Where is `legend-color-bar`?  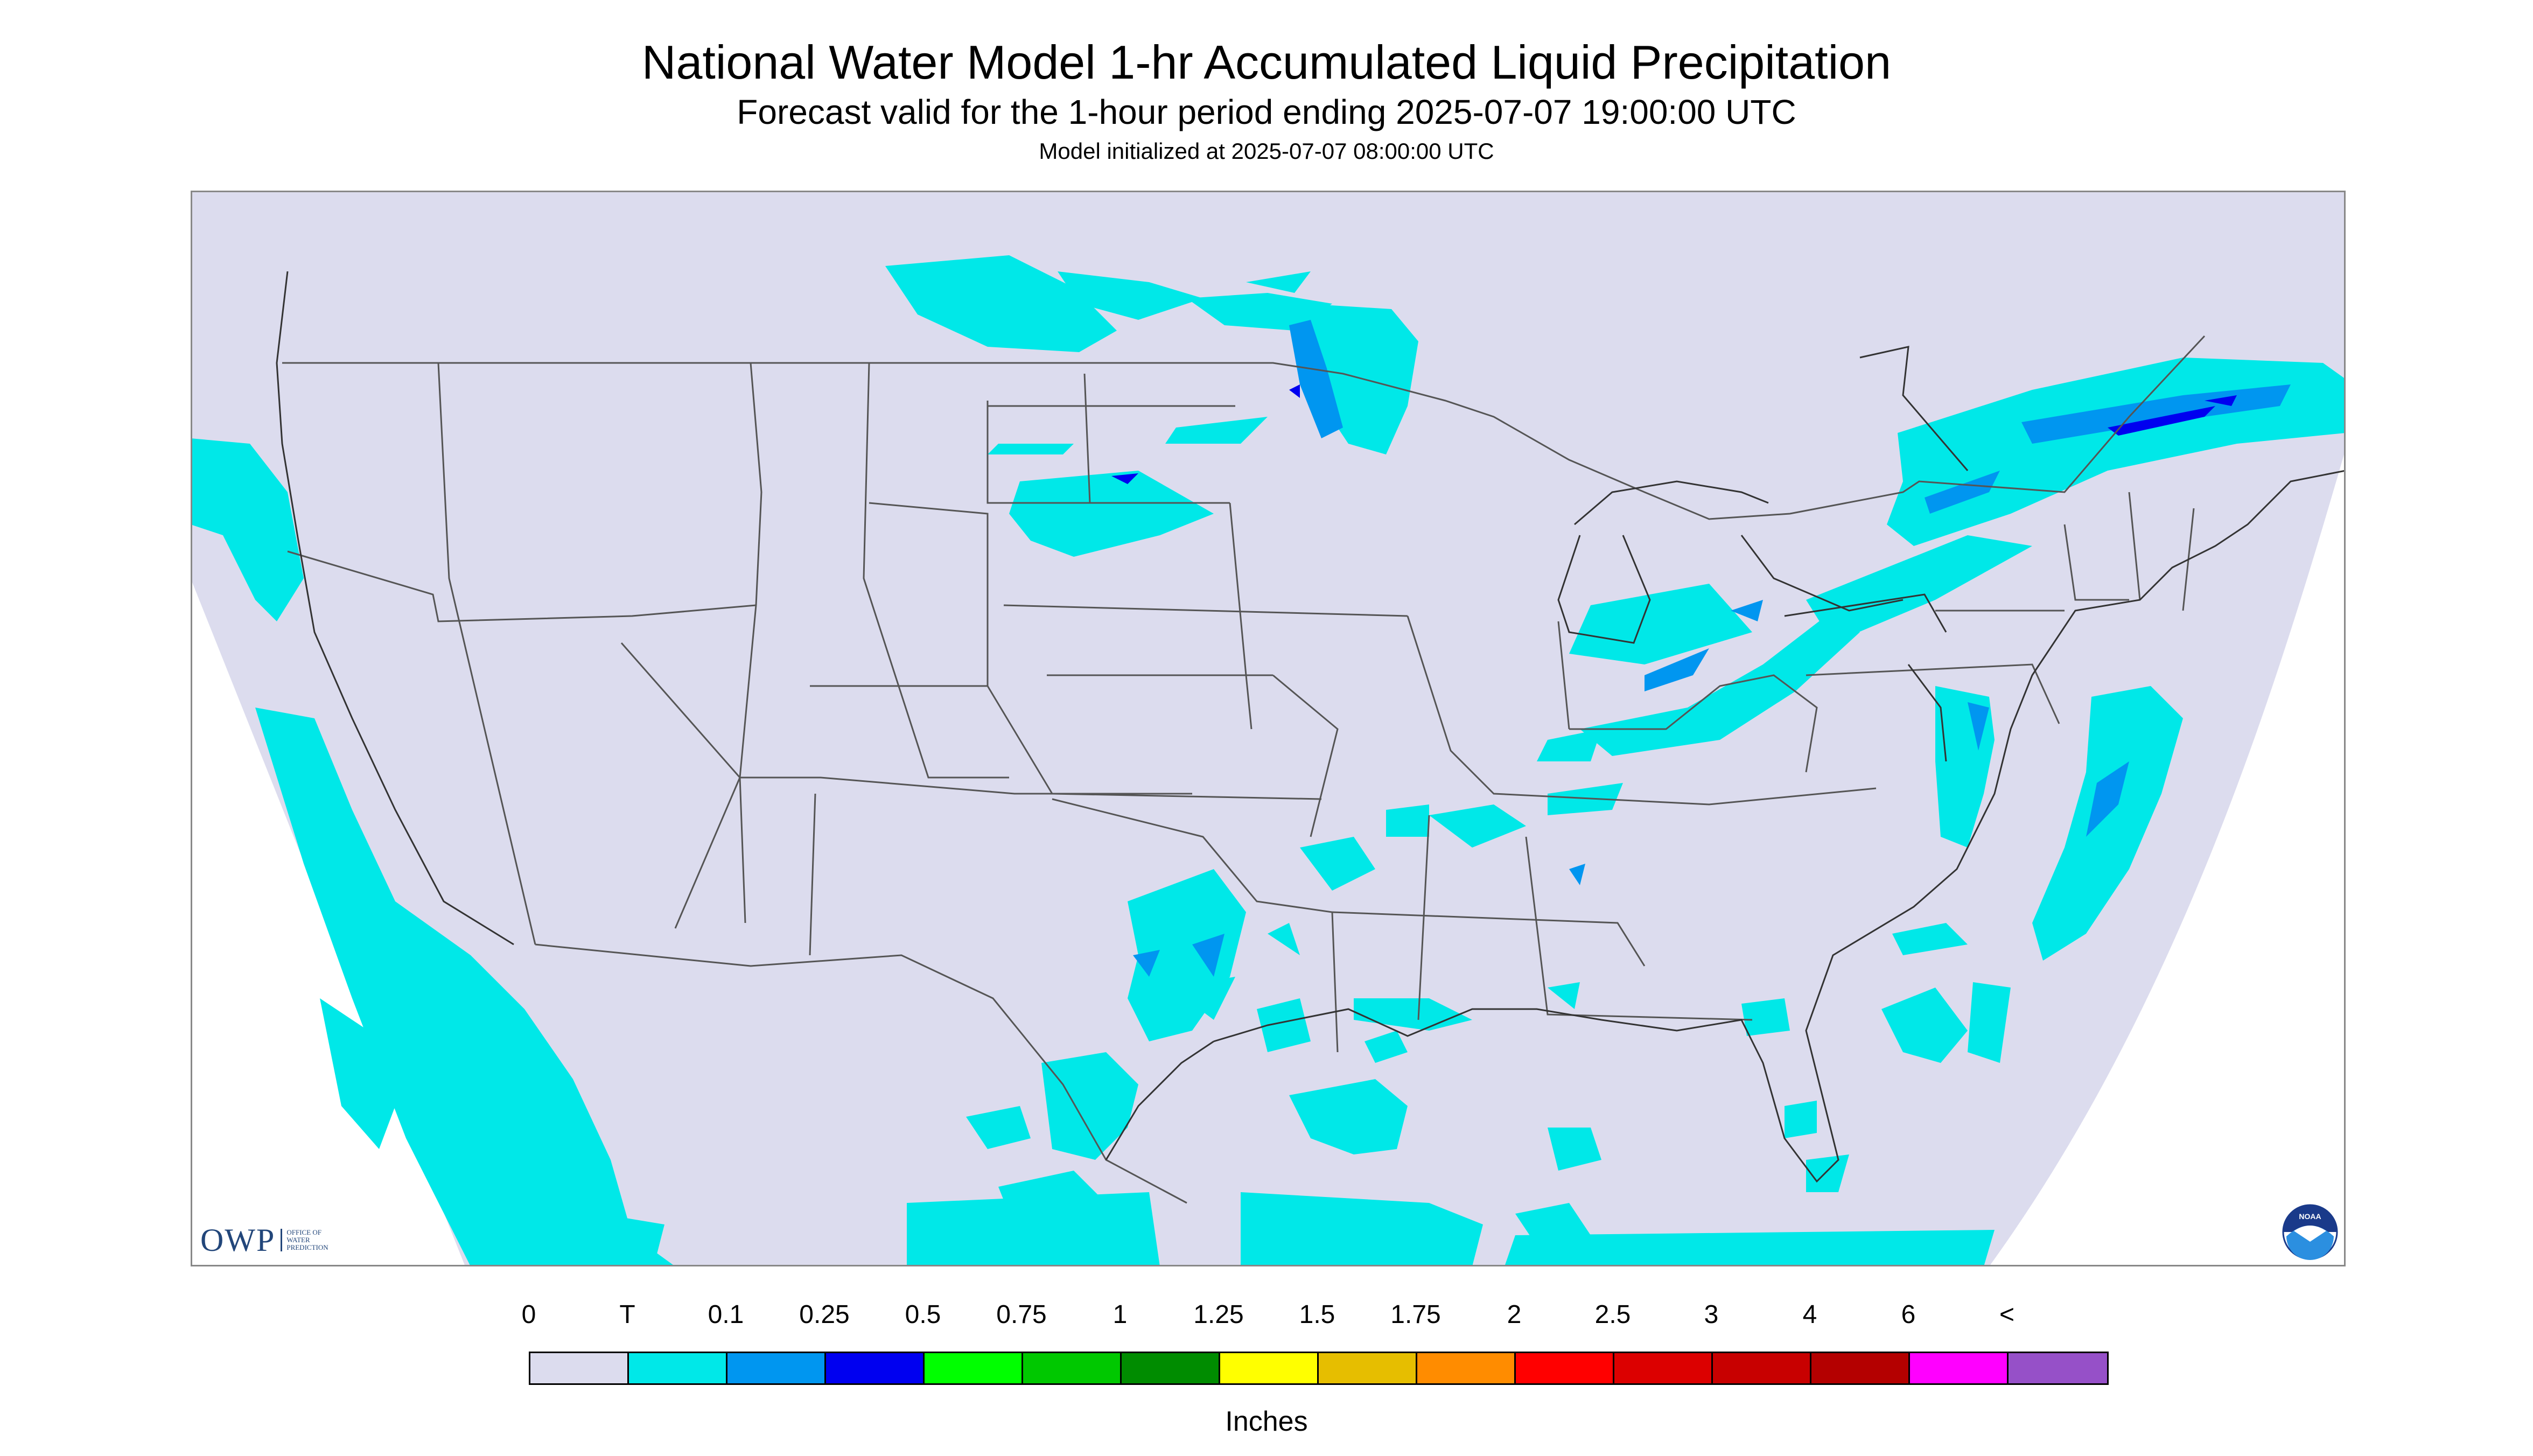
legend-color-bar is located at coordinates (1319, 1368).